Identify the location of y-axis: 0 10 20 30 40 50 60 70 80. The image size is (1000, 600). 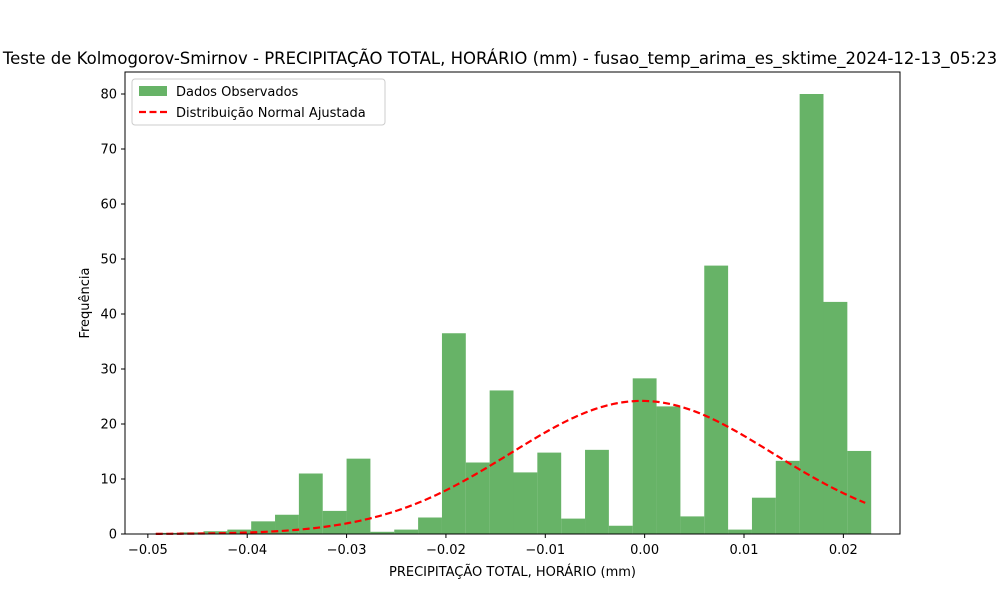
(112, 315).